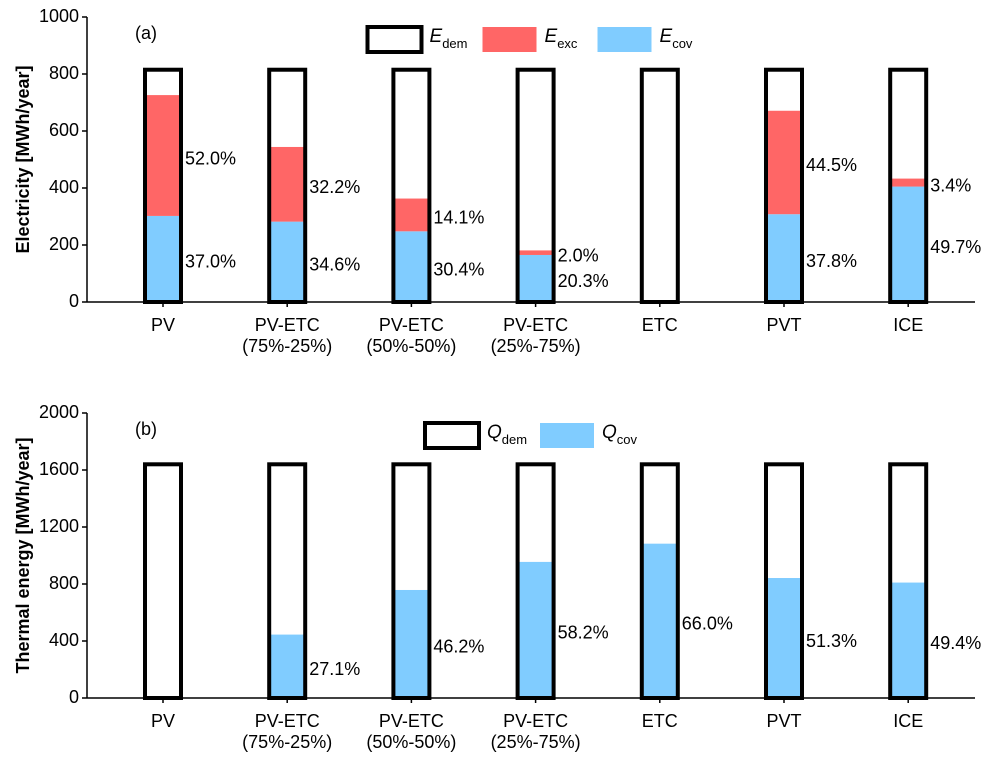 Image resolution: width=991 pixels, height=760 pixels. Describe the element at coordinates (146, 33) in the screenshot. I see `panel-label: (a)` at that location.